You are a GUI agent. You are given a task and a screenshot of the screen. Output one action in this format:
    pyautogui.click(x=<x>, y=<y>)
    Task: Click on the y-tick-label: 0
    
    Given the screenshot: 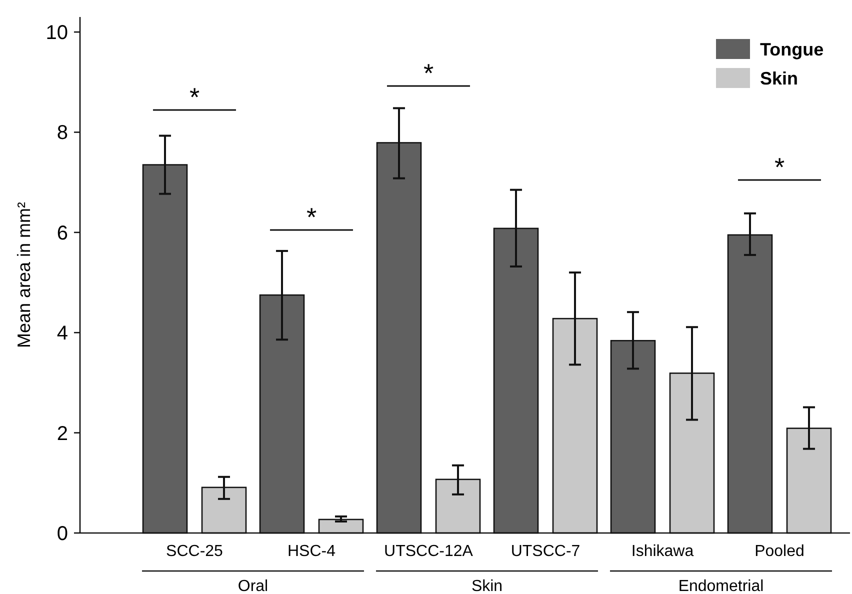 What is the action you would take?
    pyautogui.click(x=62, y=534)
    